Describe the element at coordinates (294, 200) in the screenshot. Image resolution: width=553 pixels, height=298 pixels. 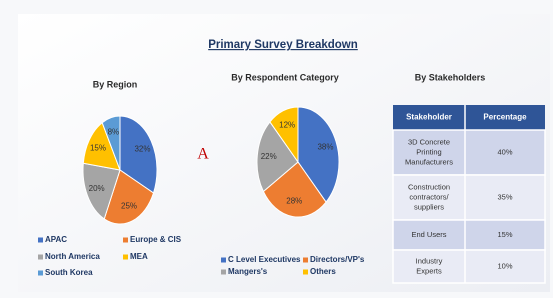
I see `value-label: 28%` at that location.